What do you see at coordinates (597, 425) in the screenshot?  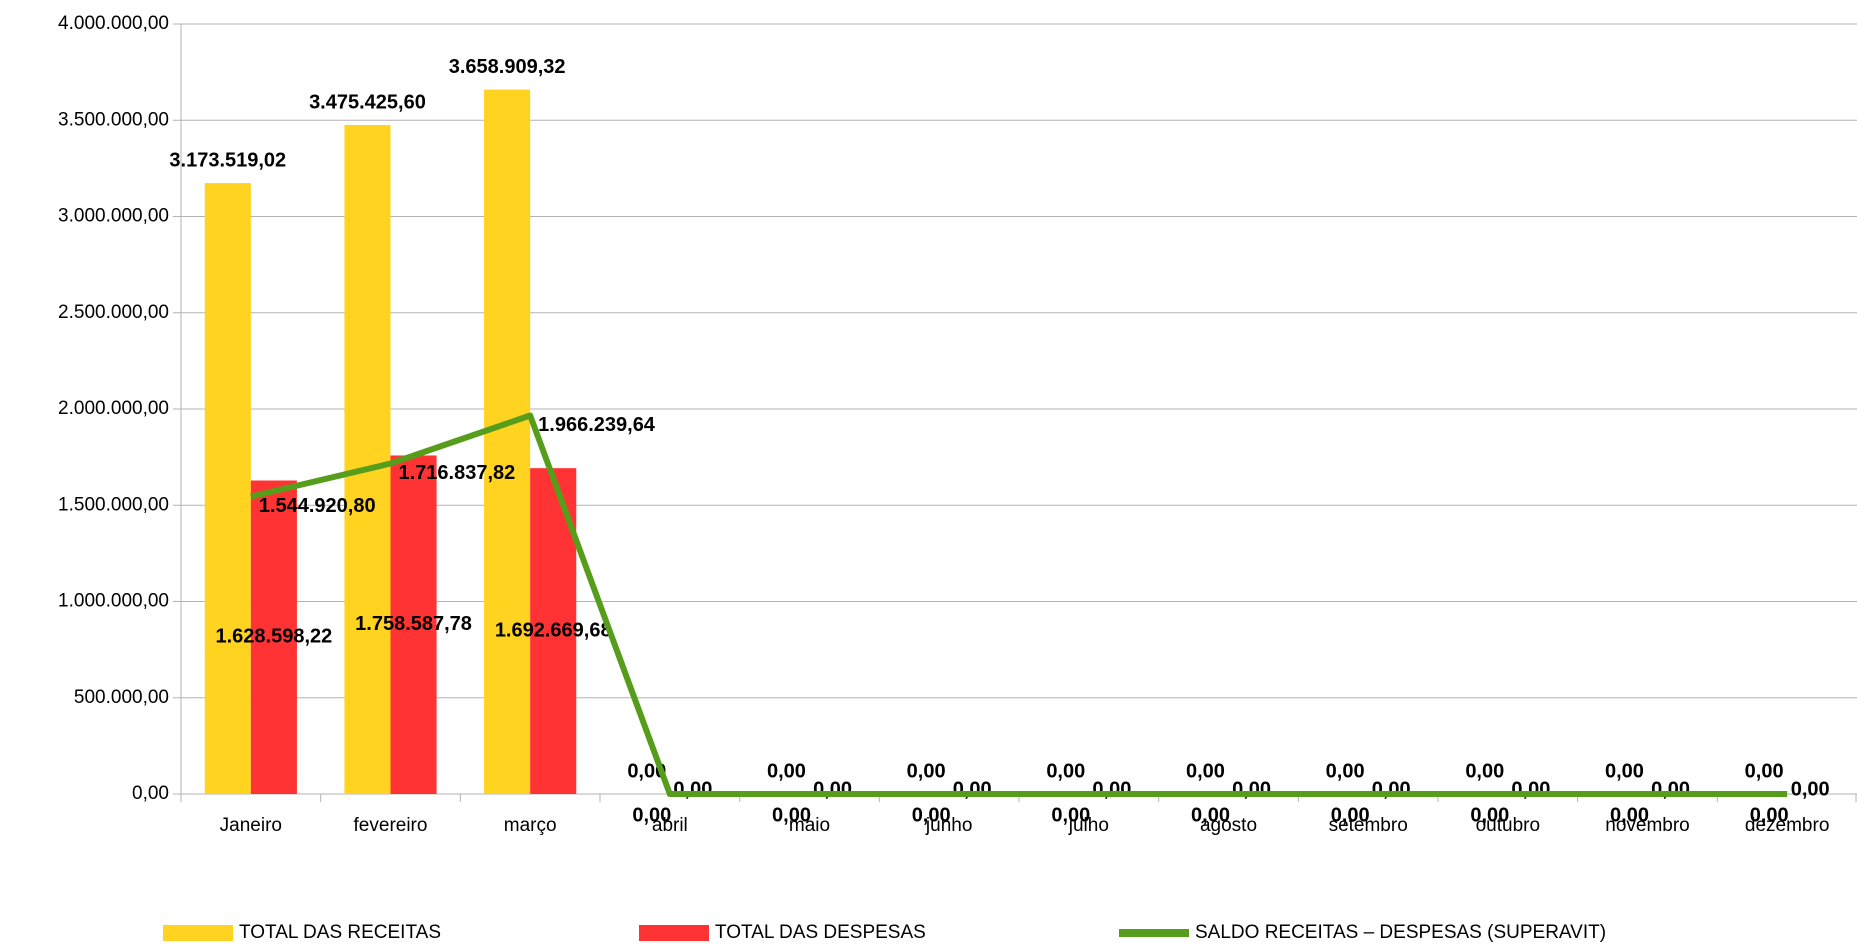 I see `value-label: 1.966.239,64` at bounding box center [597, 425].